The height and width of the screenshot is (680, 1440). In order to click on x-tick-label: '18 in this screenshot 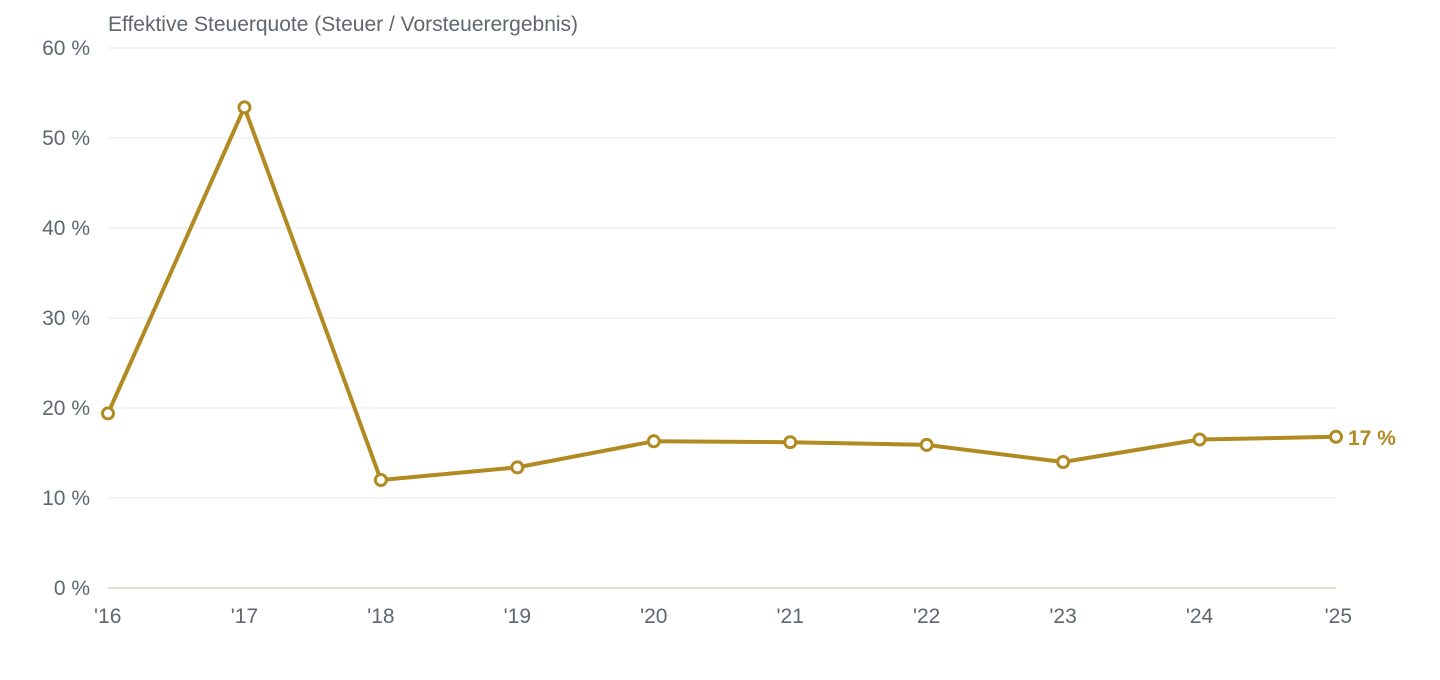, I will do `click(380, 616)`.